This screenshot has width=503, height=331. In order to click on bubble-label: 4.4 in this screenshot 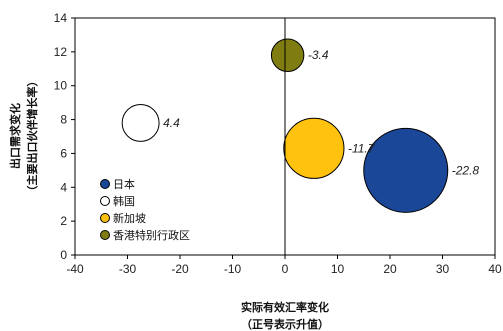, I will do `click(171, 123)`.